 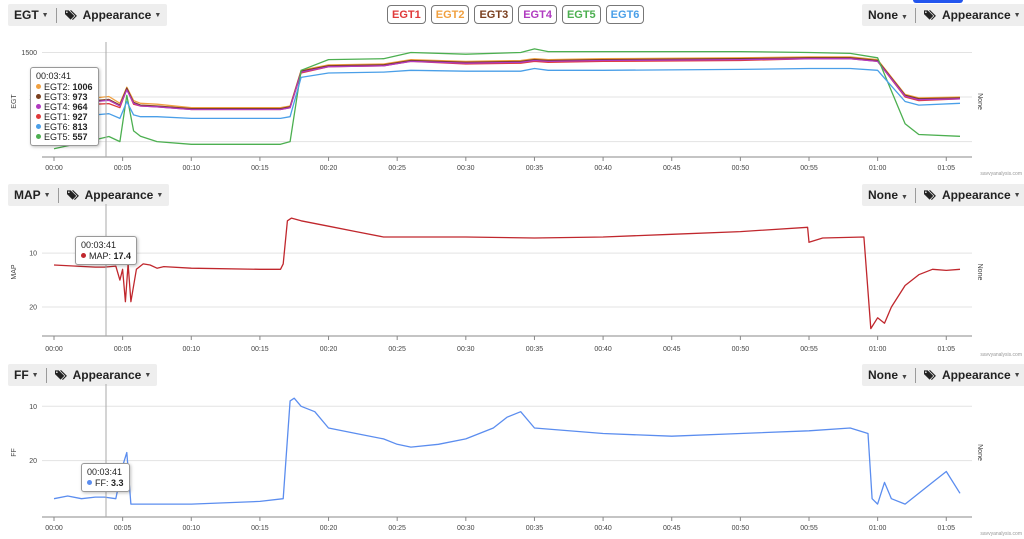 I want to click on map-appearance-button: Appearance ▼, so click(x=115, y=195).